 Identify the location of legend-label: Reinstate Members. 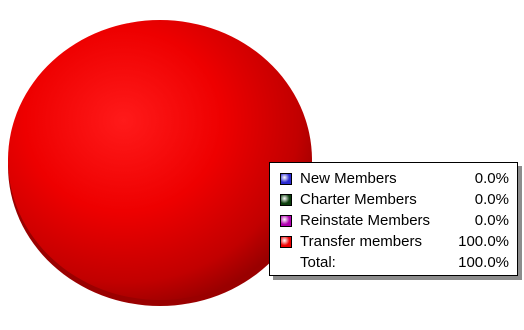
(365, 220).